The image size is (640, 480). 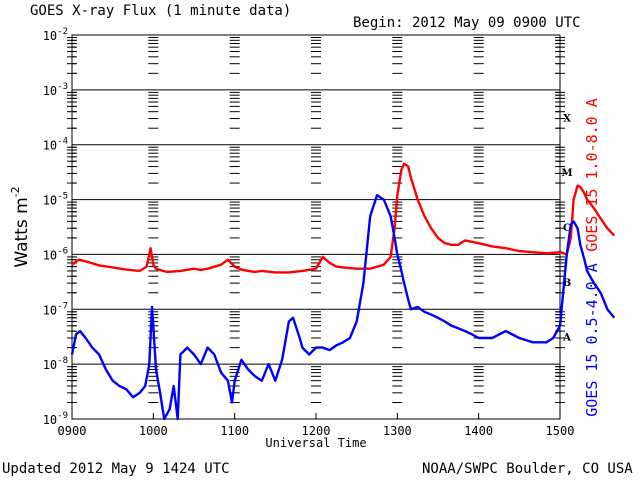 I want to click on y-tick-label: 10⁻⁹, so click(x=55, y=419).